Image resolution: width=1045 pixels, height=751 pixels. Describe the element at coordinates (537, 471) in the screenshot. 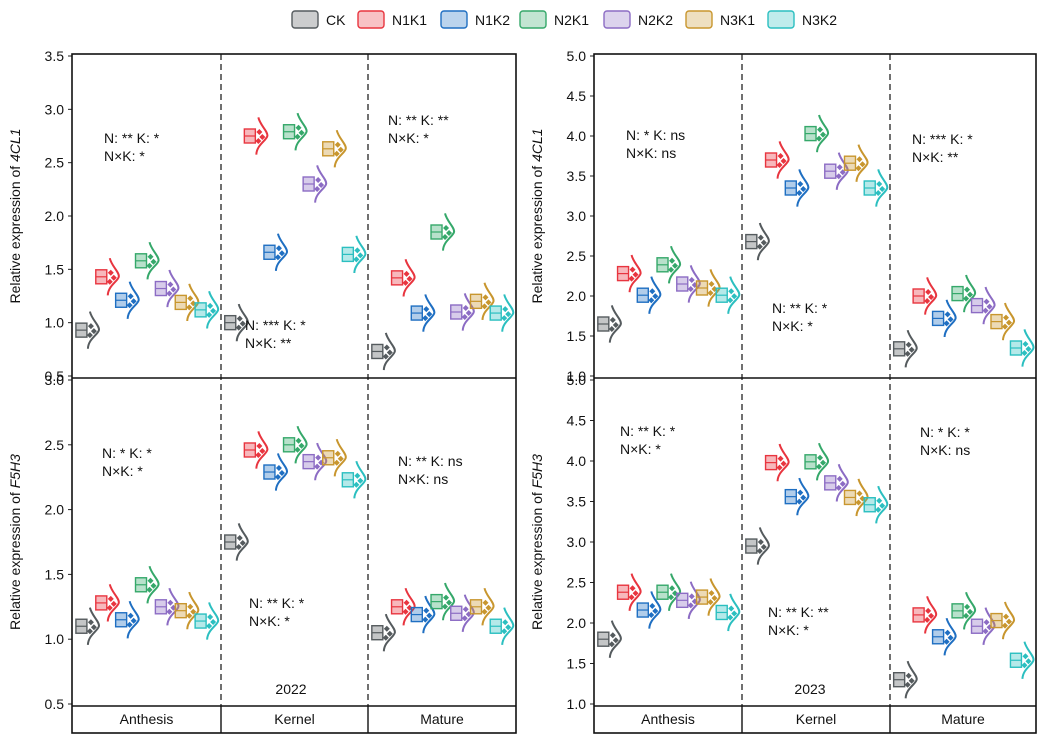

I see `y-axis-label-gene: F5H3` at that location.